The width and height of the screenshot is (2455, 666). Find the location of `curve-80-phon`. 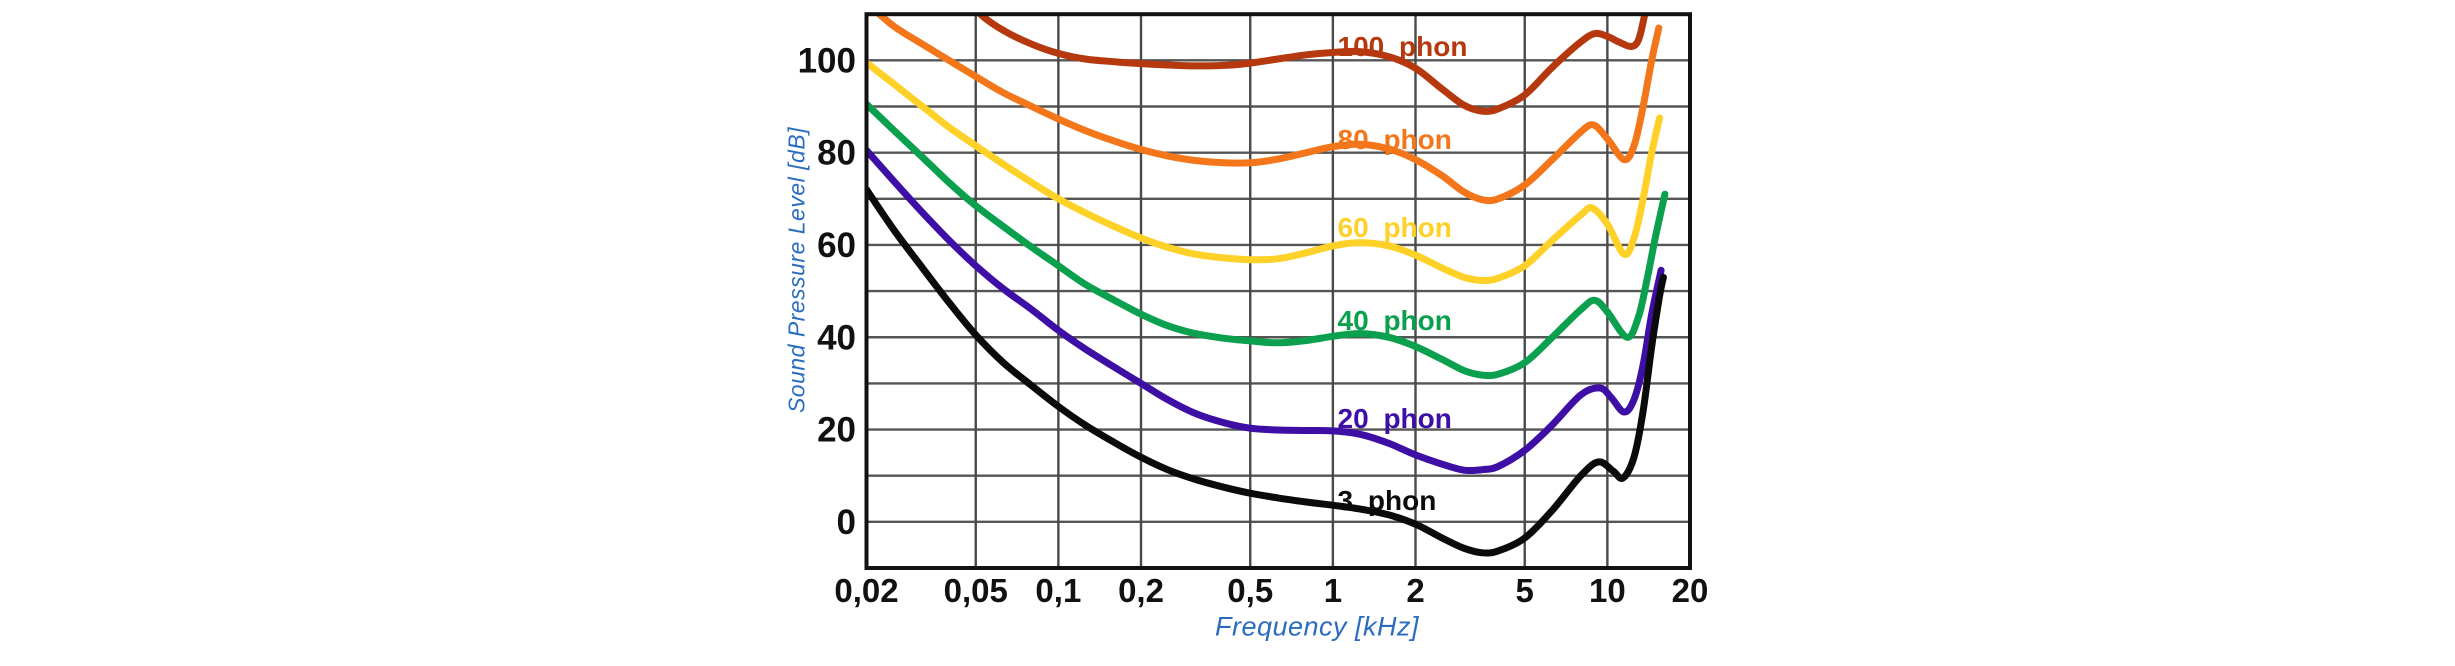

curve-80-phon is located at coordinates (1268, 109).